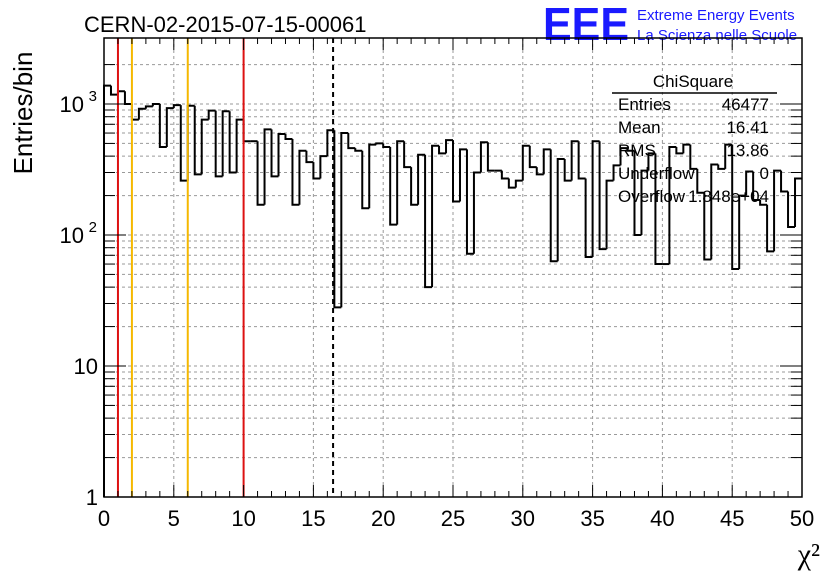 The width and height of the screenshot is (836, 572). What do you see at coordinates (225, 24) in the screenshot?
I see `chart-title: CERN-02-2015-07-15-00061` at bounding box center [225, 24].